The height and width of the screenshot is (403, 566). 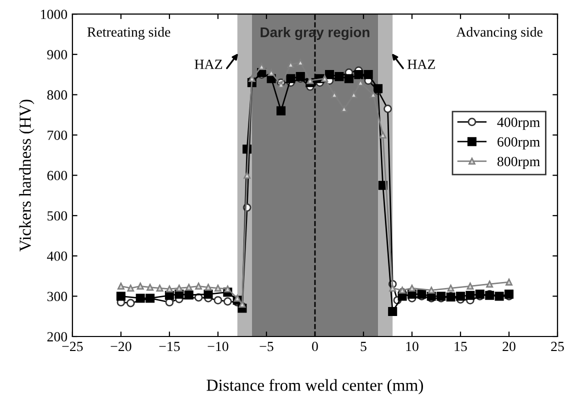 What do you see at coordinates (460, 347) in the screenshot?
I see `x-tick-label: 15` at bounding box center [460, 347].